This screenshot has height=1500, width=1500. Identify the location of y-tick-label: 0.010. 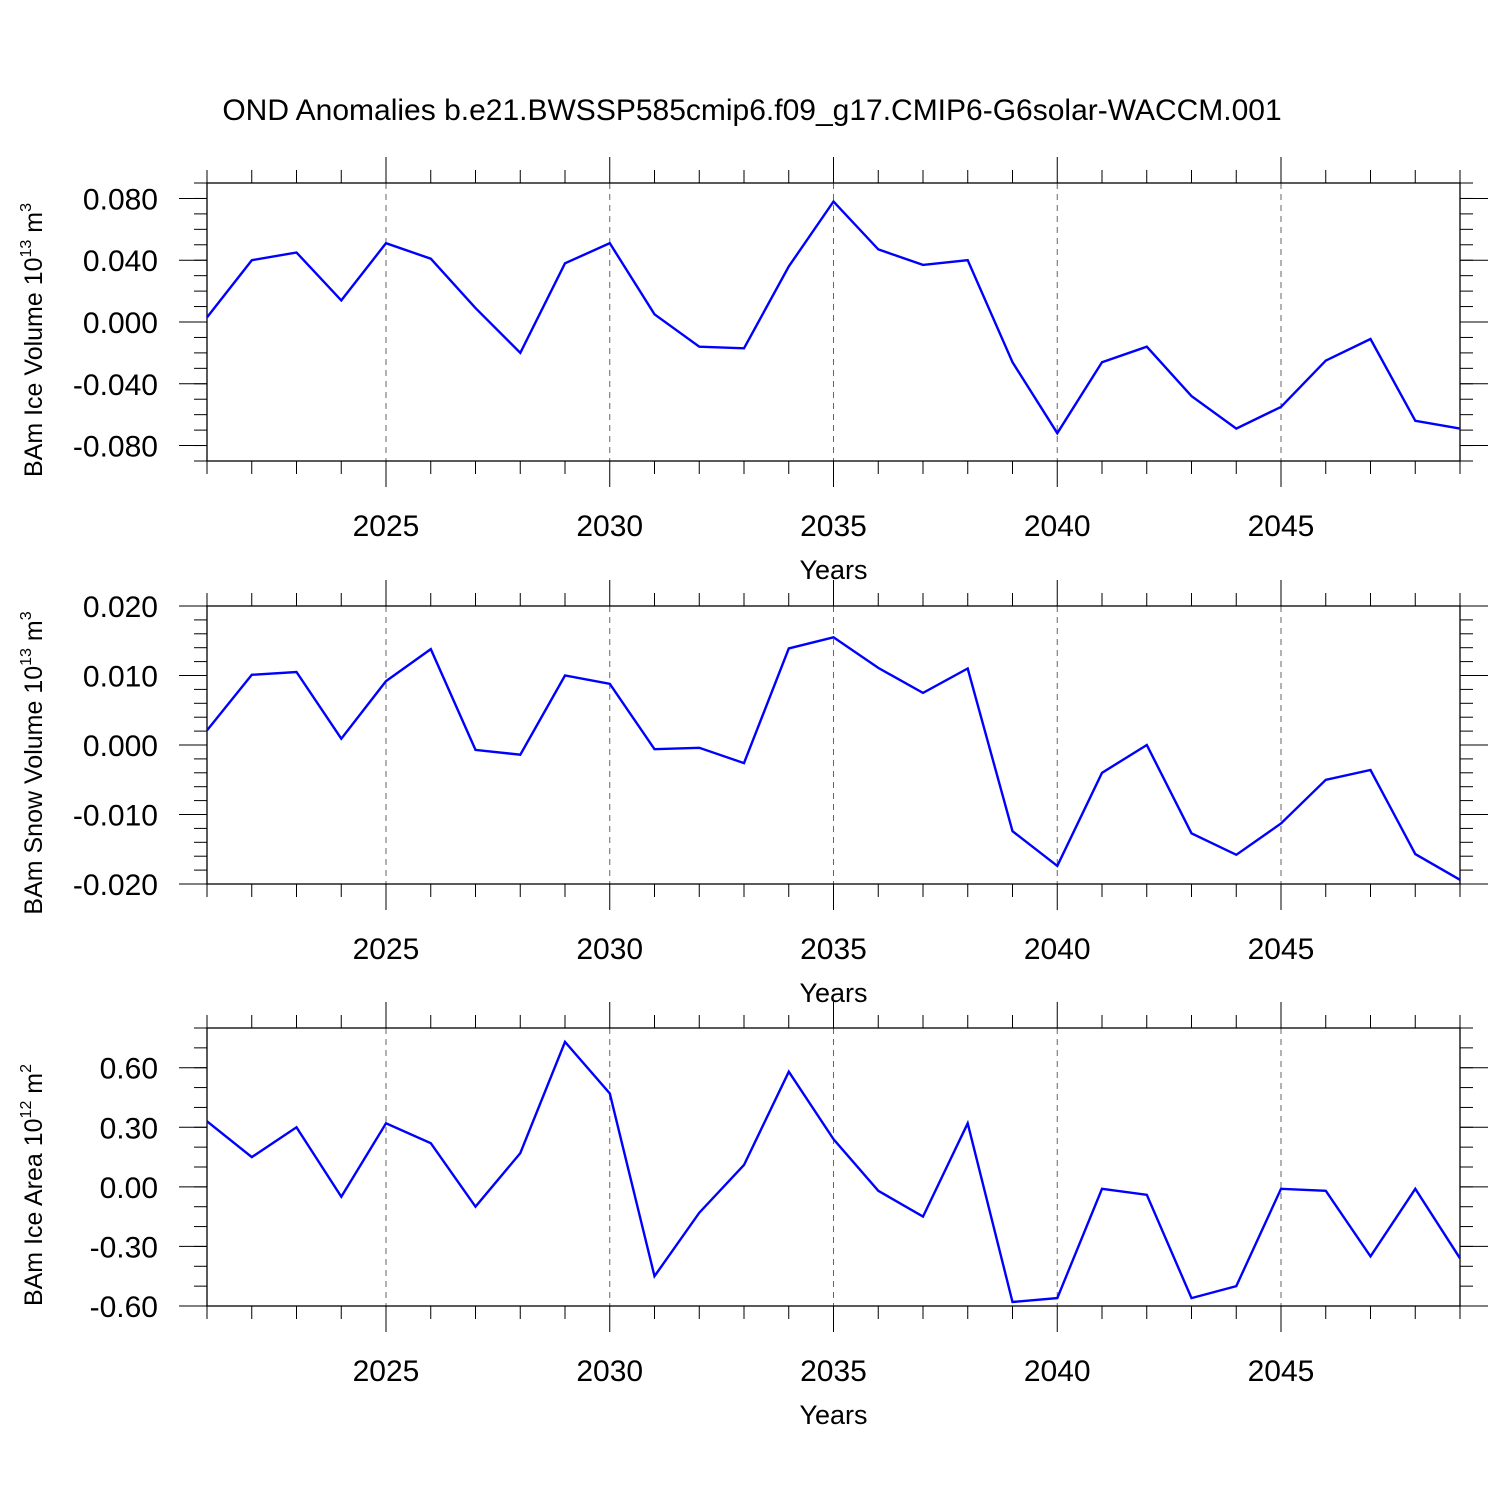
(120, 677).